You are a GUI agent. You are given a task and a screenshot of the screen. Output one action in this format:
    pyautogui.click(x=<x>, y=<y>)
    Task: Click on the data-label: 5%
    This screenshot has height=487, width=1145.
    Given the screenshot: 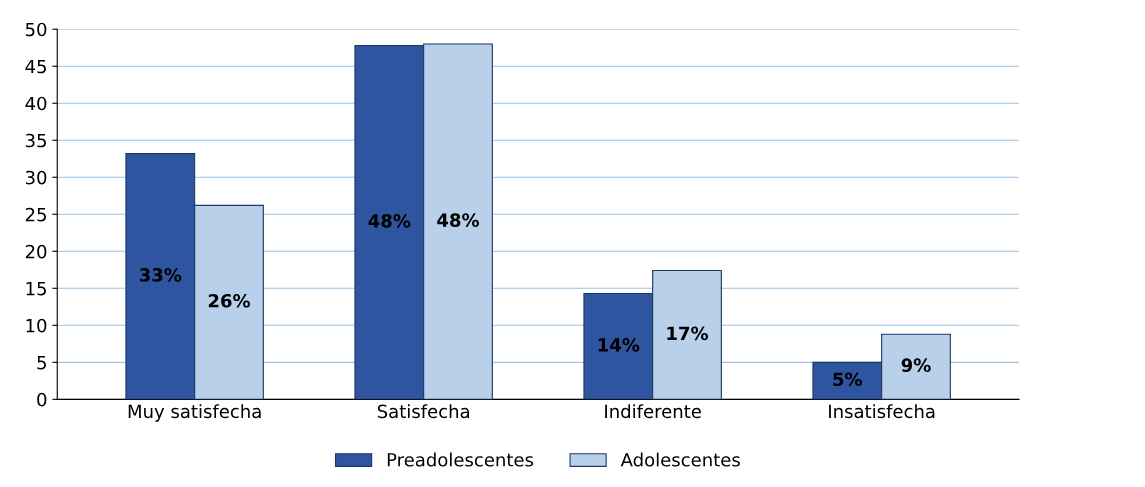 What is the action you would take?
    pyautogui.click(x=848, y=379)
    